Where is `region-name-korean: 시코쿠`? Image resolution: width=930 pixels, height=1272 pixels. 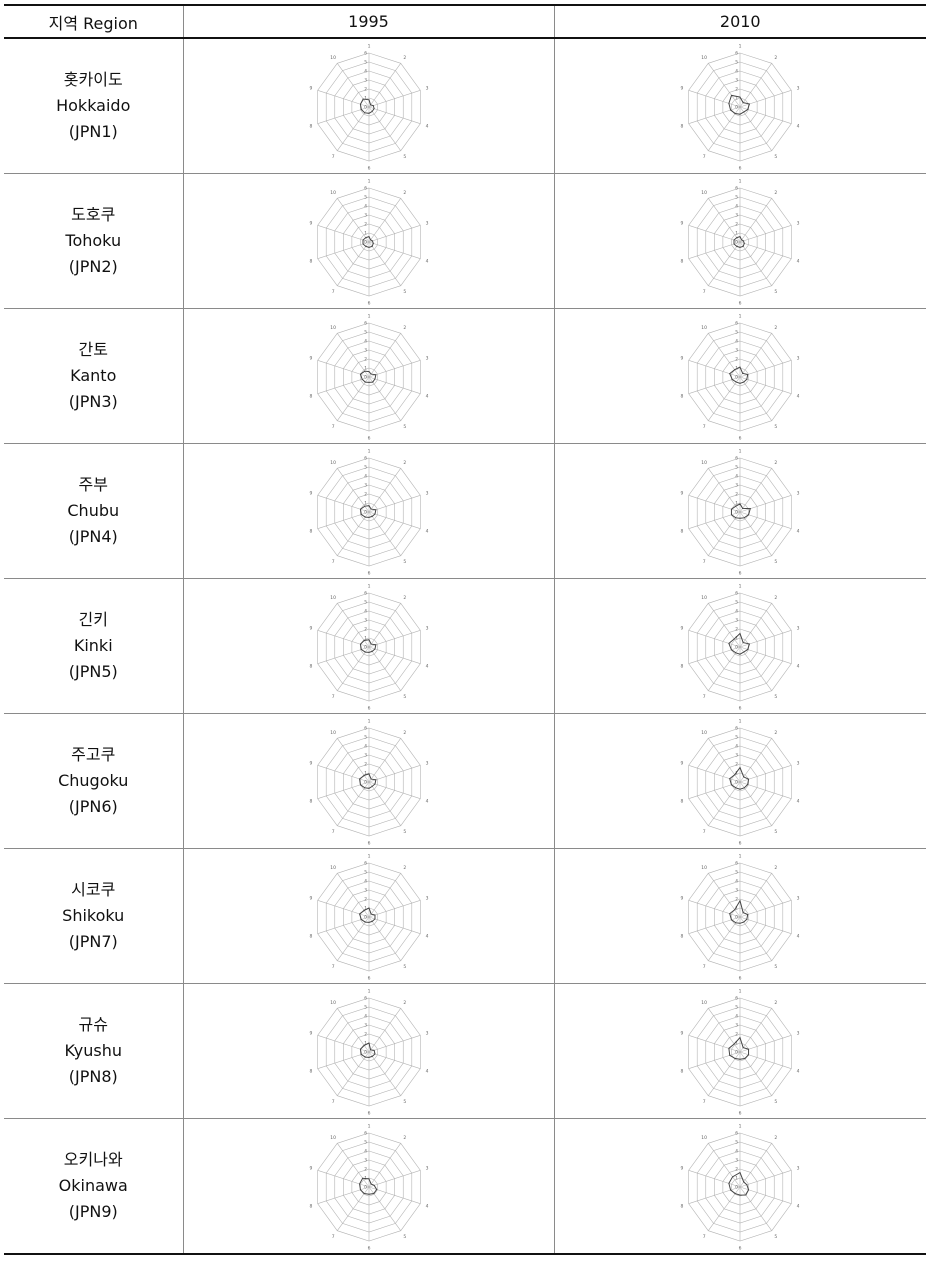
region-name-korean: 시코쿠 is located at coordinates (93, 889).